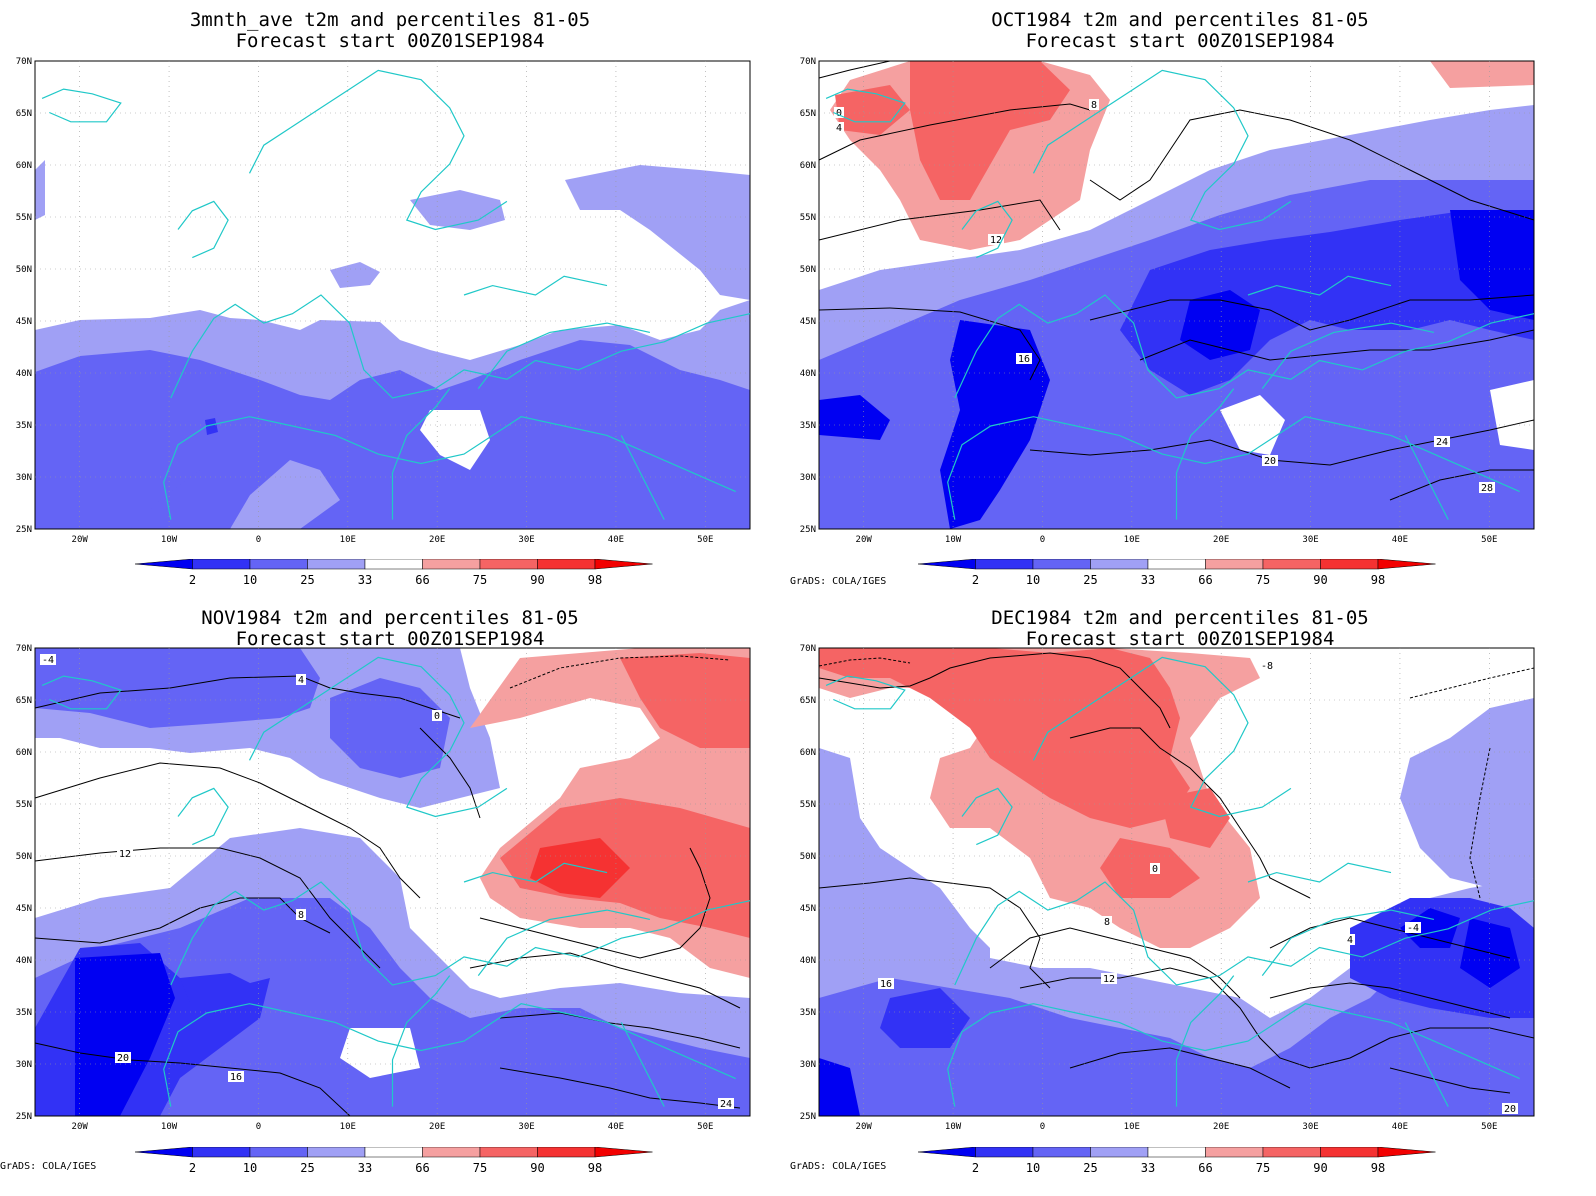 The image size is (1596, 1196). I want to click on colorbar-svg: 2 10 25 33 66 75 90 98, so click(394, 573).